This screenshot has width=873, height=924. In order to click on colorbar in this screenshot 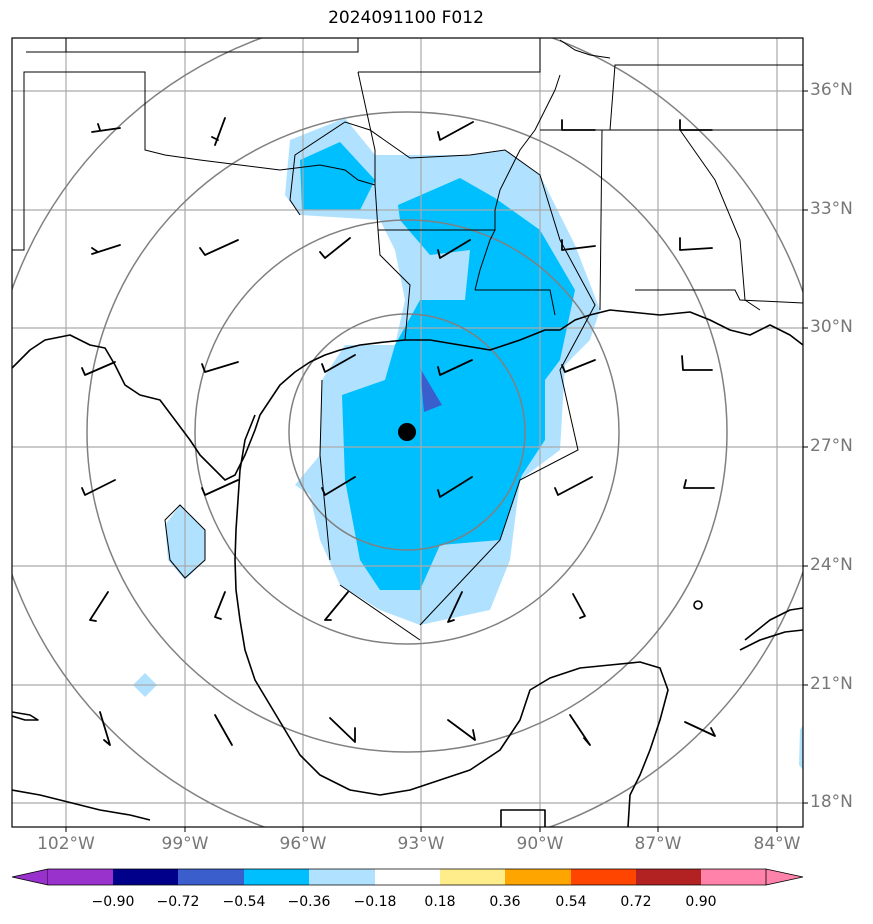, I will do `click(407, 877)`.